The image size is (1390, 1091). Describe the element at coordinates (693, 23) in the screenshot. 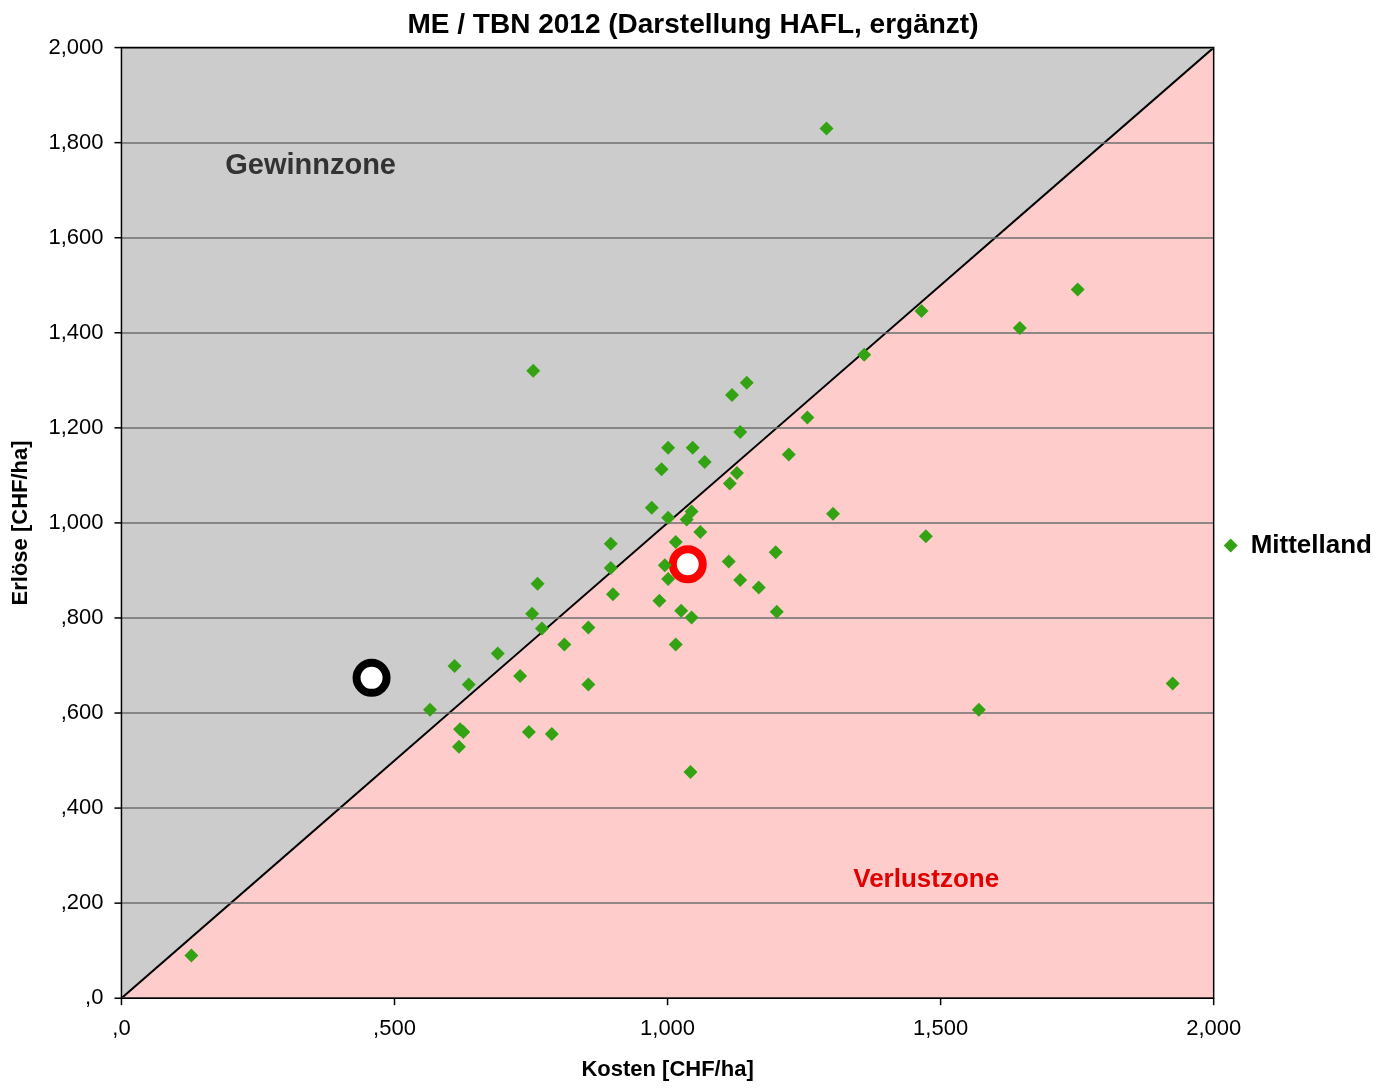

I see `chart-title: ME / TBN 2012 (Darstellung HAFL, ergänzt)` at that location.